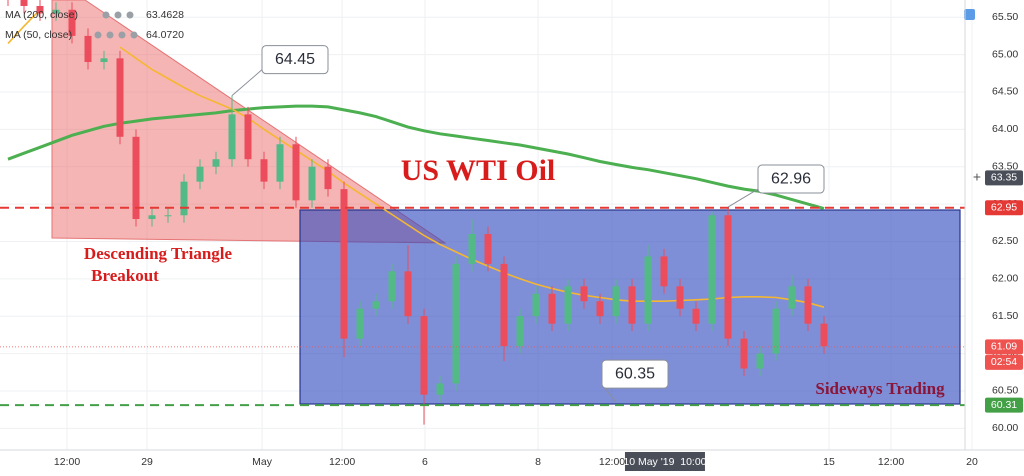  Describe the element at coordinates (538, 462) in the screenshot. I see `x-tick-label: 8` at that location.